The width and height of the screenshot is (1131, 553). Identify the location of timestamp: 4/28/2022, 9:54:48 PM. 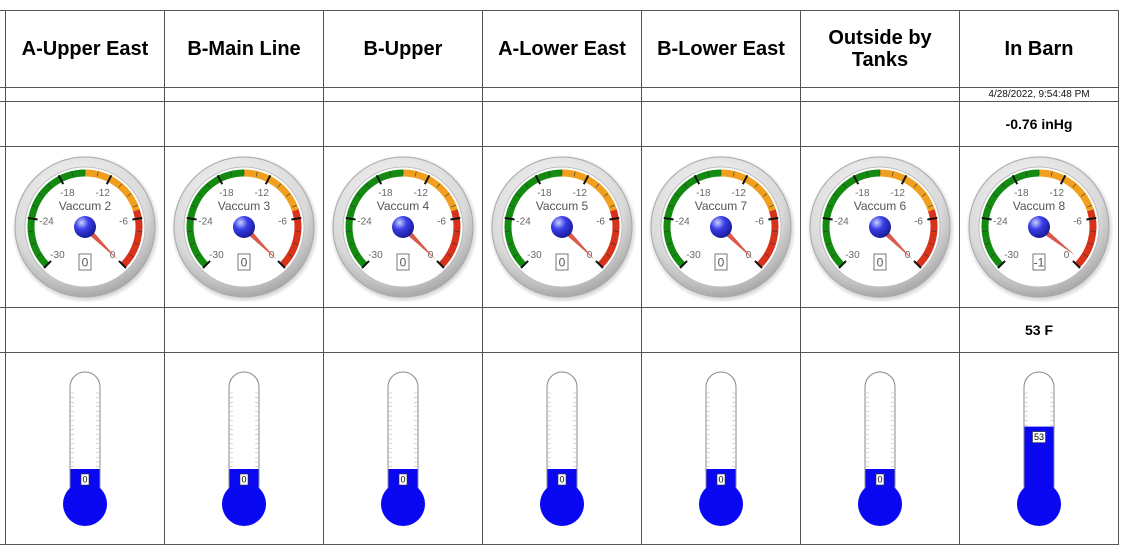
(1039, 94).